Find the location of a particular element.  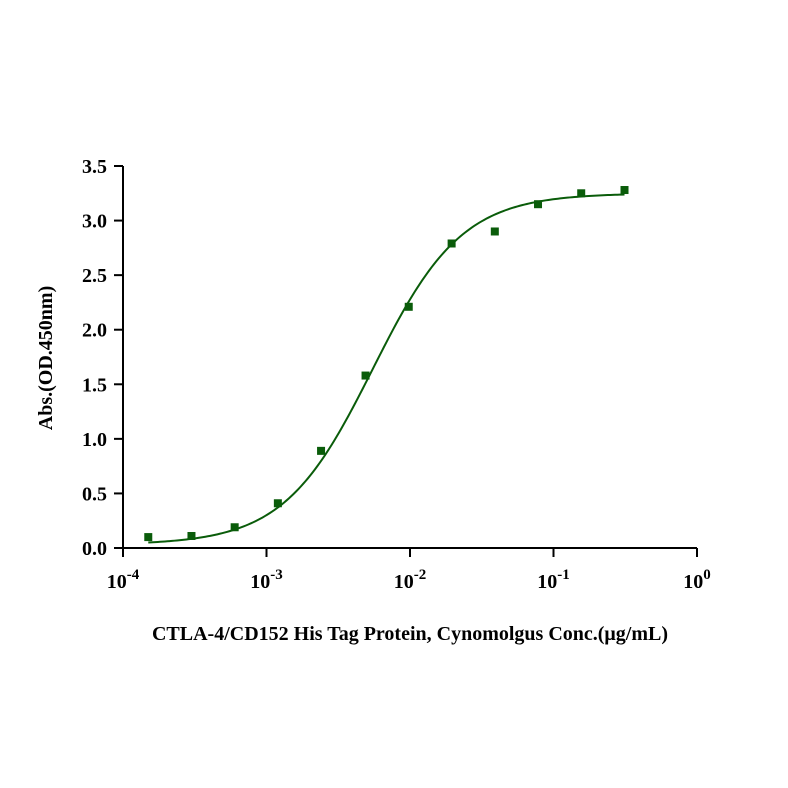

y-axis-title: Abs.(OD.450nm) is located at coordinates (46, 358).